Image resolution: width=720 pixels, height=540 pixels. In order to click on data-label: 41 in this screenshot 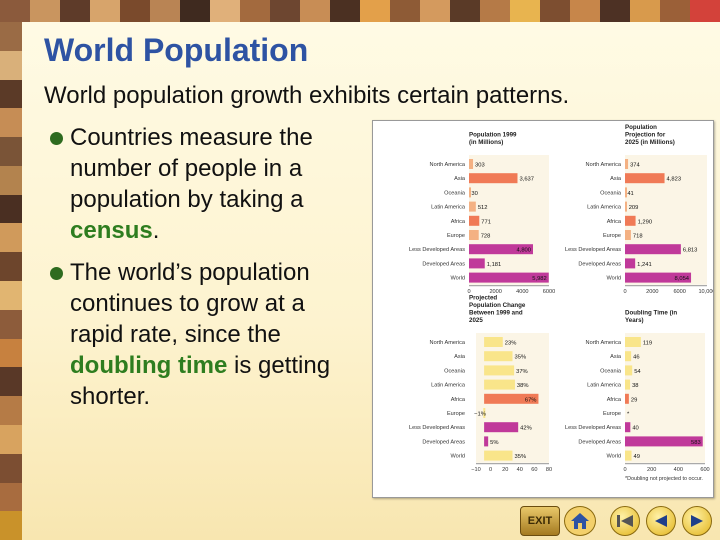, I will do `click(630, 194)`.